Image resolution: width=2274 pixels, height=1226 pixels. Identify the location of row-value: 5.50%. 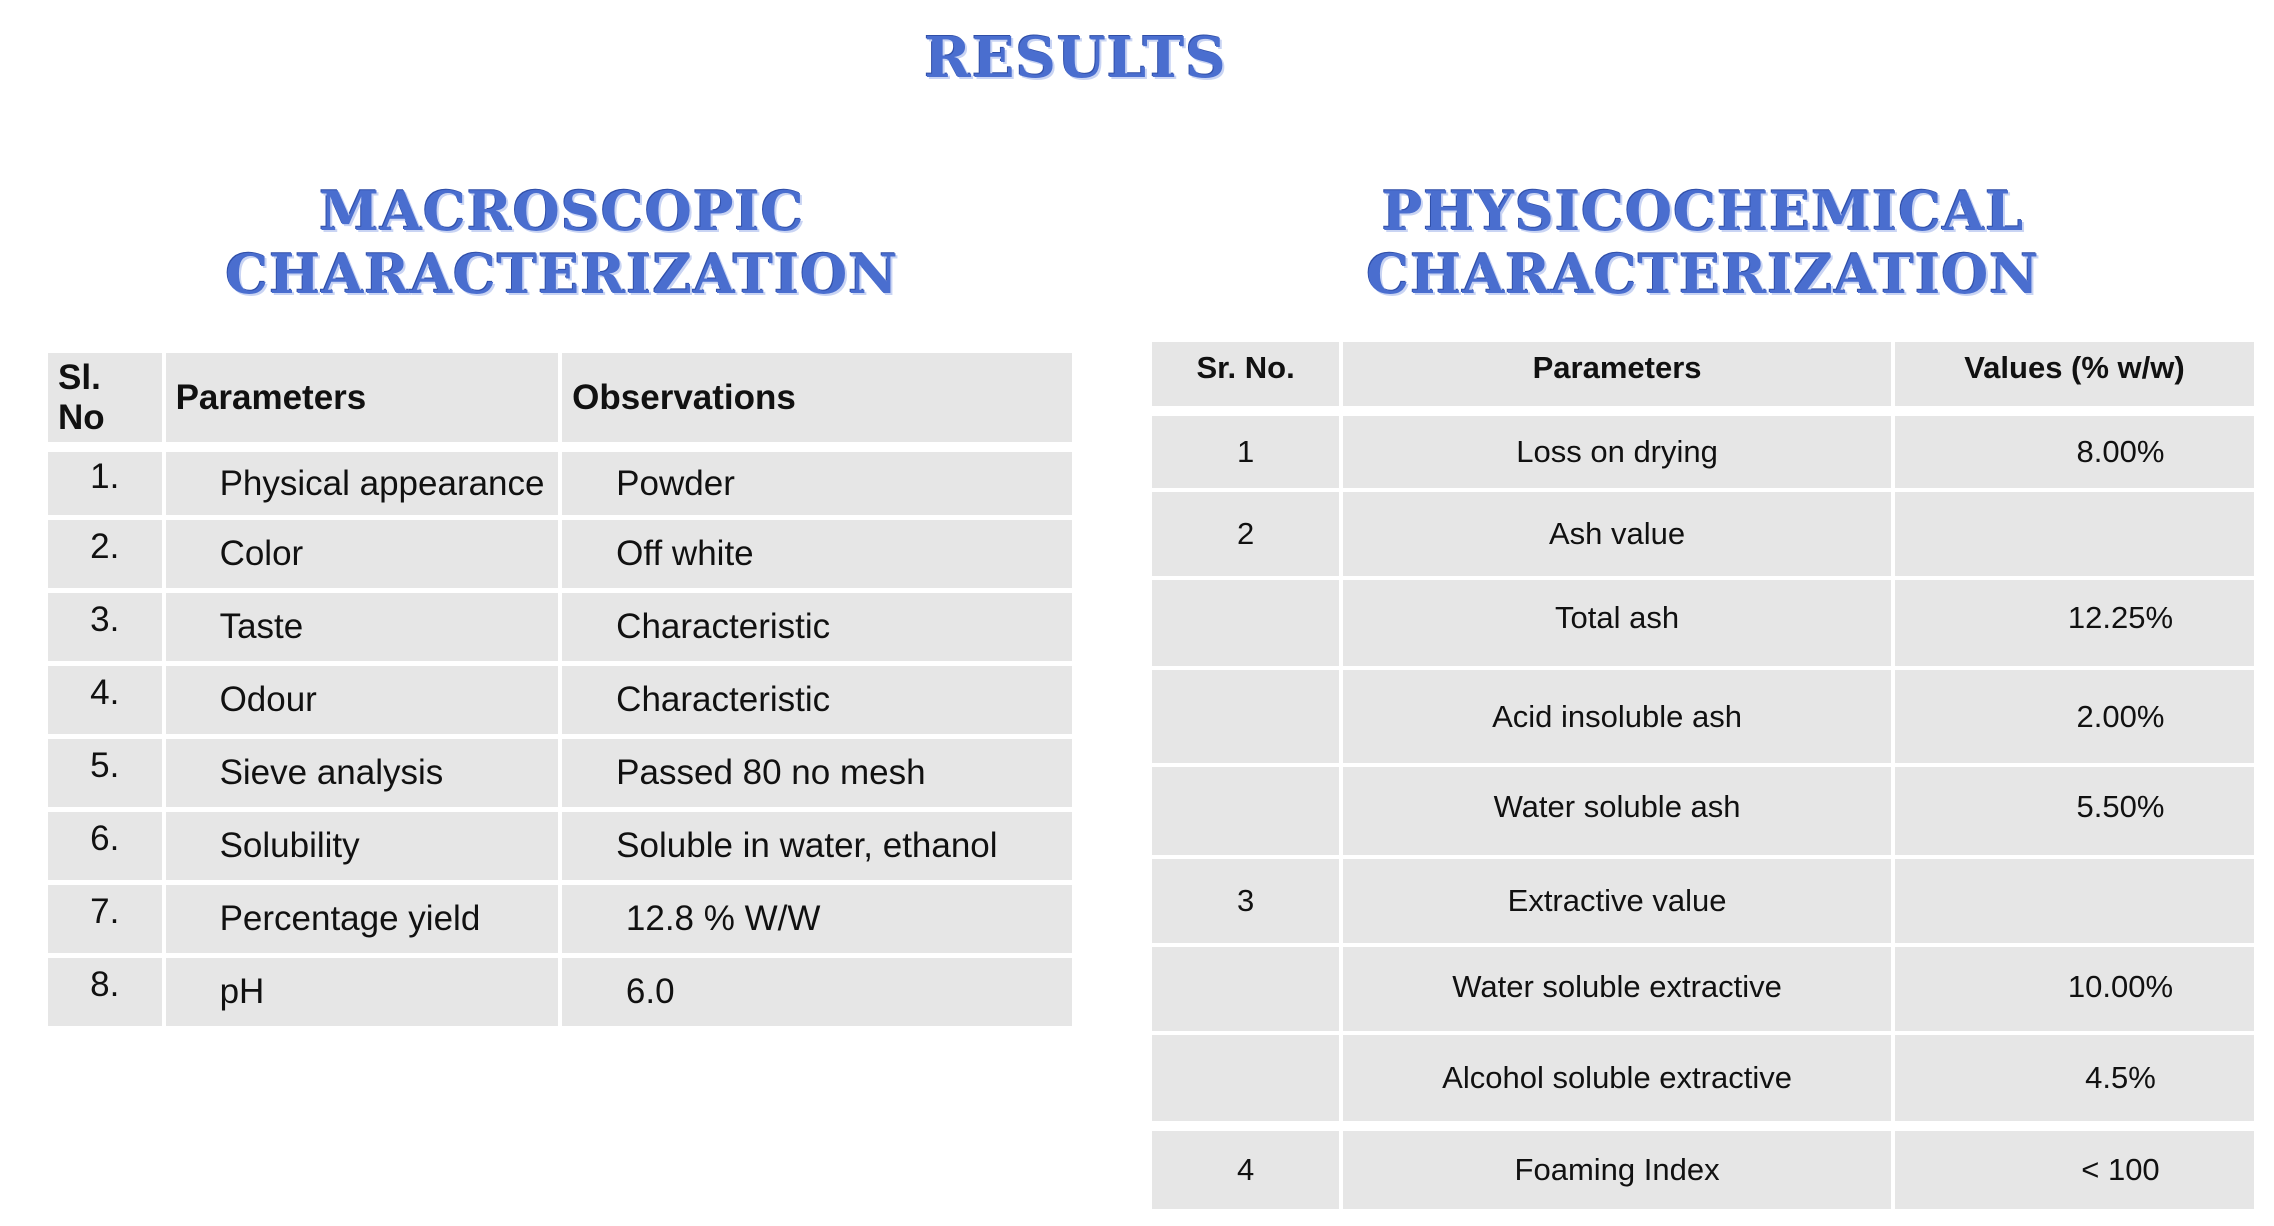
(2074, 811).